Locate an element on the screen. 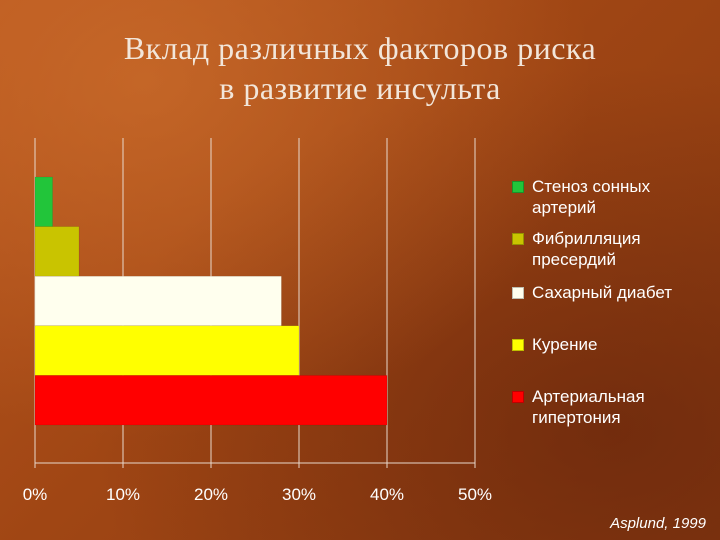  x-tick-label: 10% is located at coordinates (123, 494).